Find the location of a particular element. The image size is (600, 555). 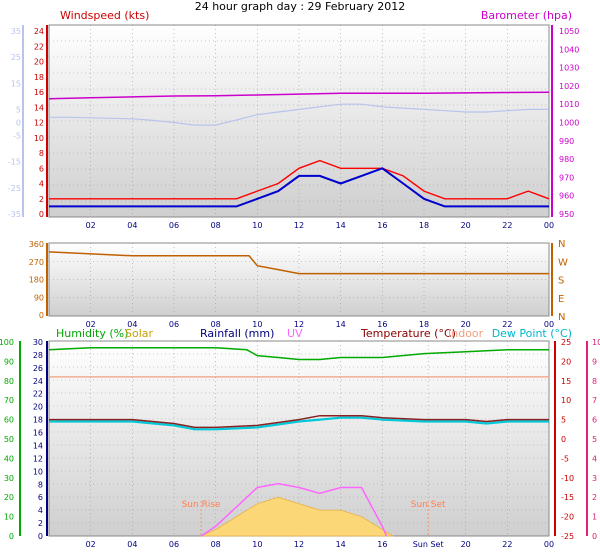

barometer-tick-label: 1020 is located at coordinates (569, 86).